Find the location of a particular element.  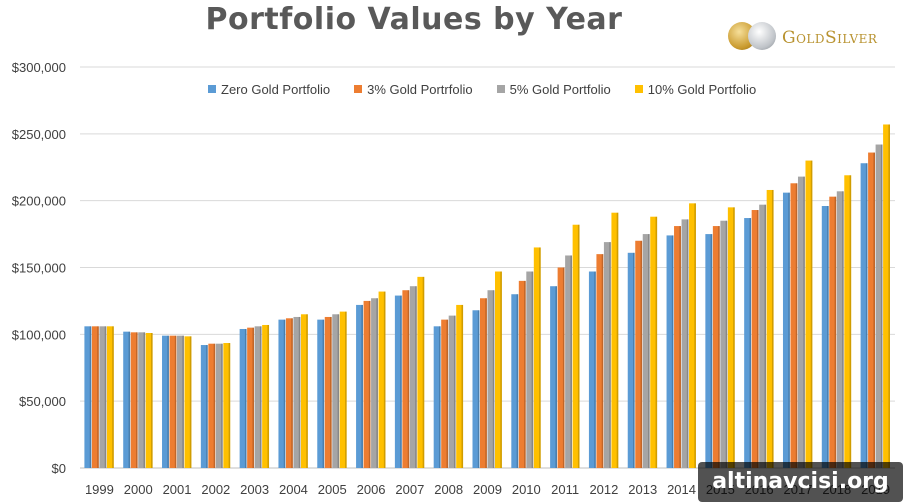

y-tick-label: $150,000 is located at coordinates (39, 268).